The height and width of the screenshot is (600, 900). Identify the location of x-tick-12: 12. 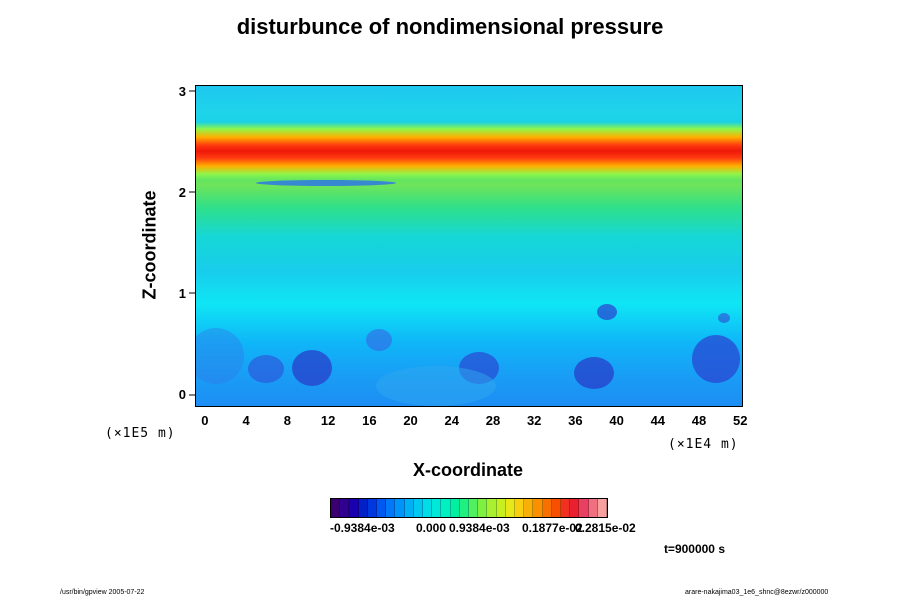
(328, 420).